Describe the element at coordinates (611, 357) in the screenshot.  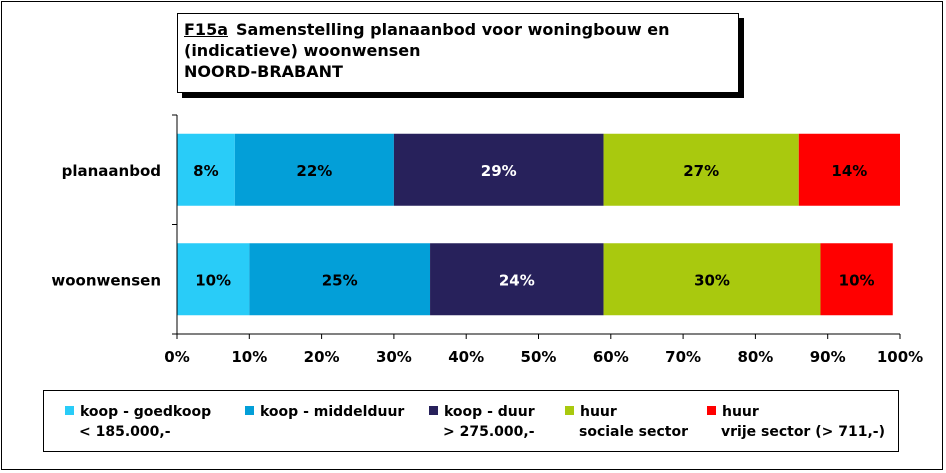
I see `x-tick-label: 60%` at that location.